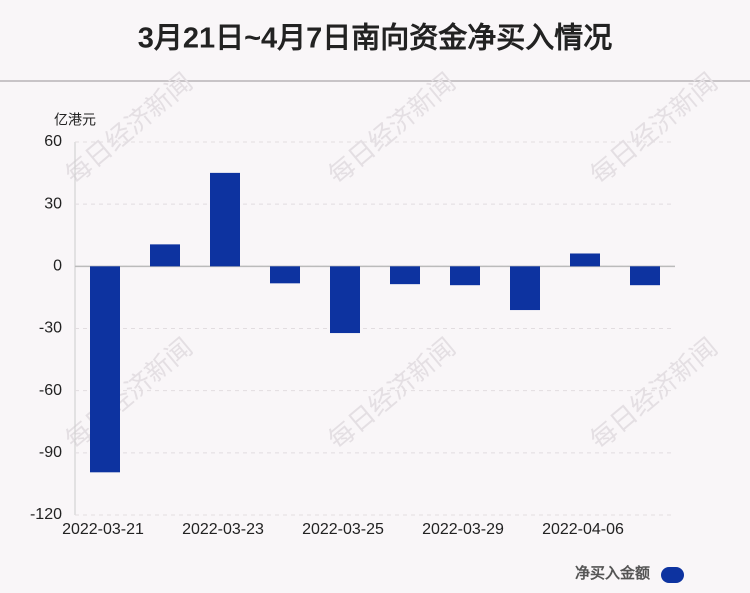  What do you see at coordinates (53, 141) in the screenshot?
I see `y-tick-label: 60` at bounding box center [53, 141].